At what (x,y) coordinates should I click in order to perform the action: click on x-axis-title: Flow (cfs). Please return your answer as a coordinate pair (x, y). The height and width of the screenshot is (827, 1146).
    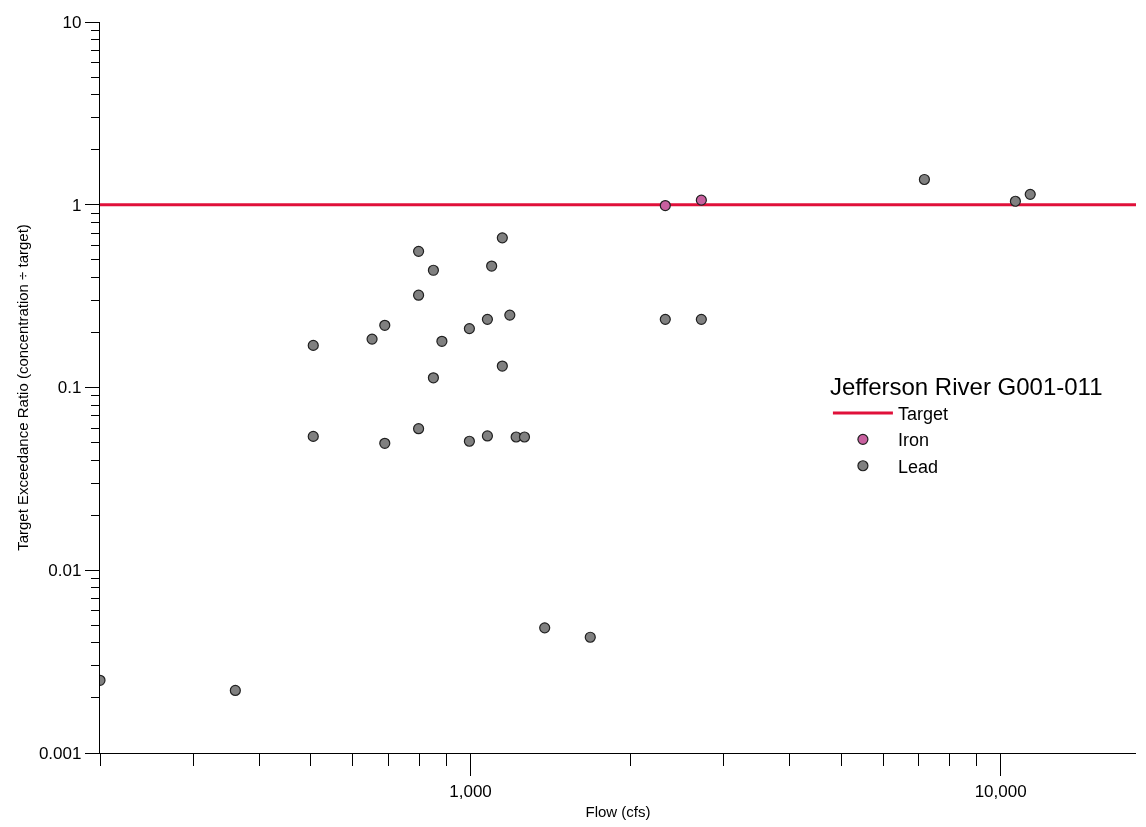
    Looking at the image, I should click on (618, 811).